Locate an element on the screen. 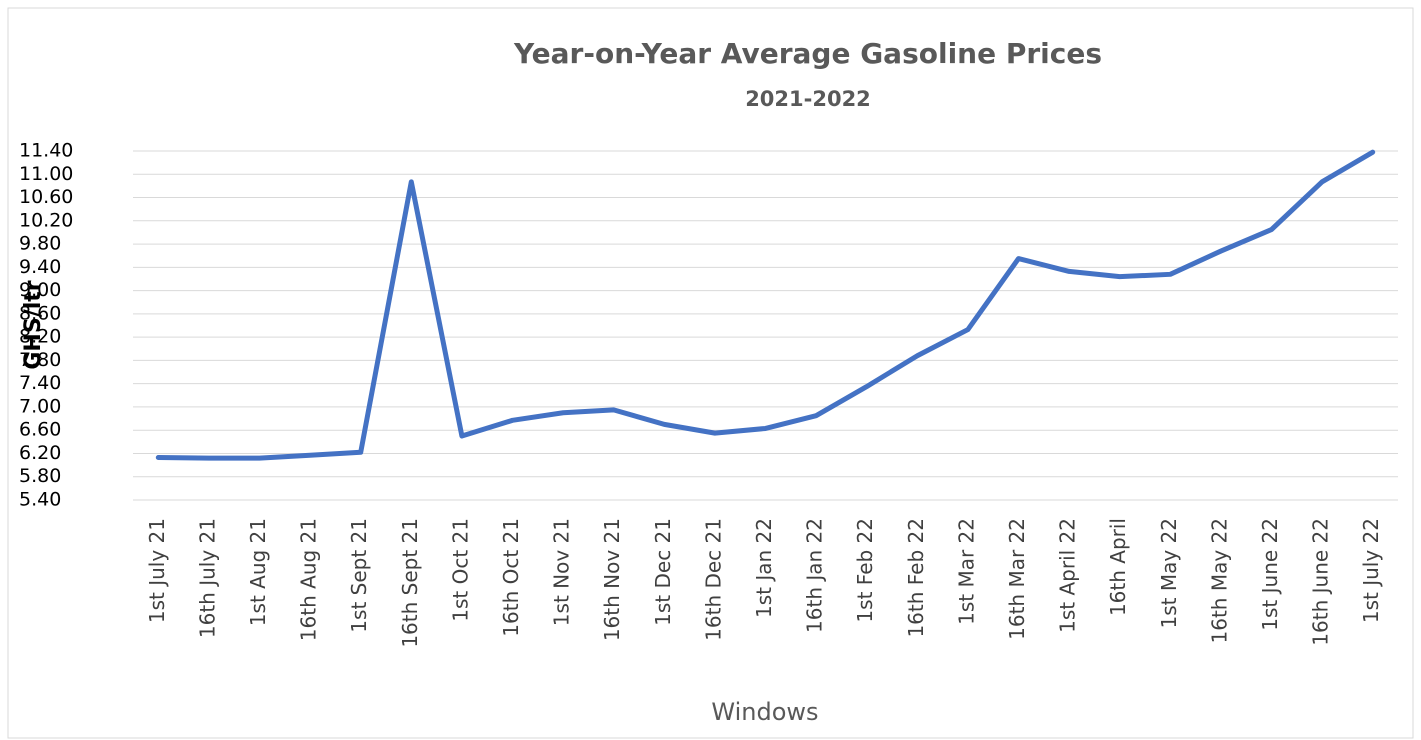 The width and height of the screenshot is (1421, 740). y-tick-label: 5.40 is located at coordinates (40, 500).